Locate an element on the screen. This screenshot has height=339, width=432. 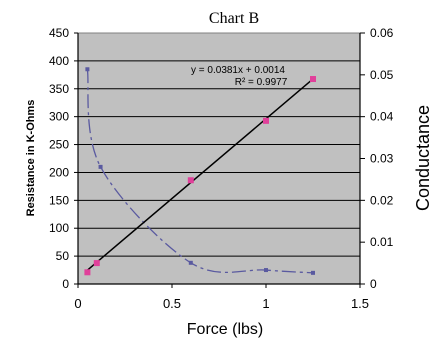
x-tick-label: 1.5 is located at coordinates (360, 303).